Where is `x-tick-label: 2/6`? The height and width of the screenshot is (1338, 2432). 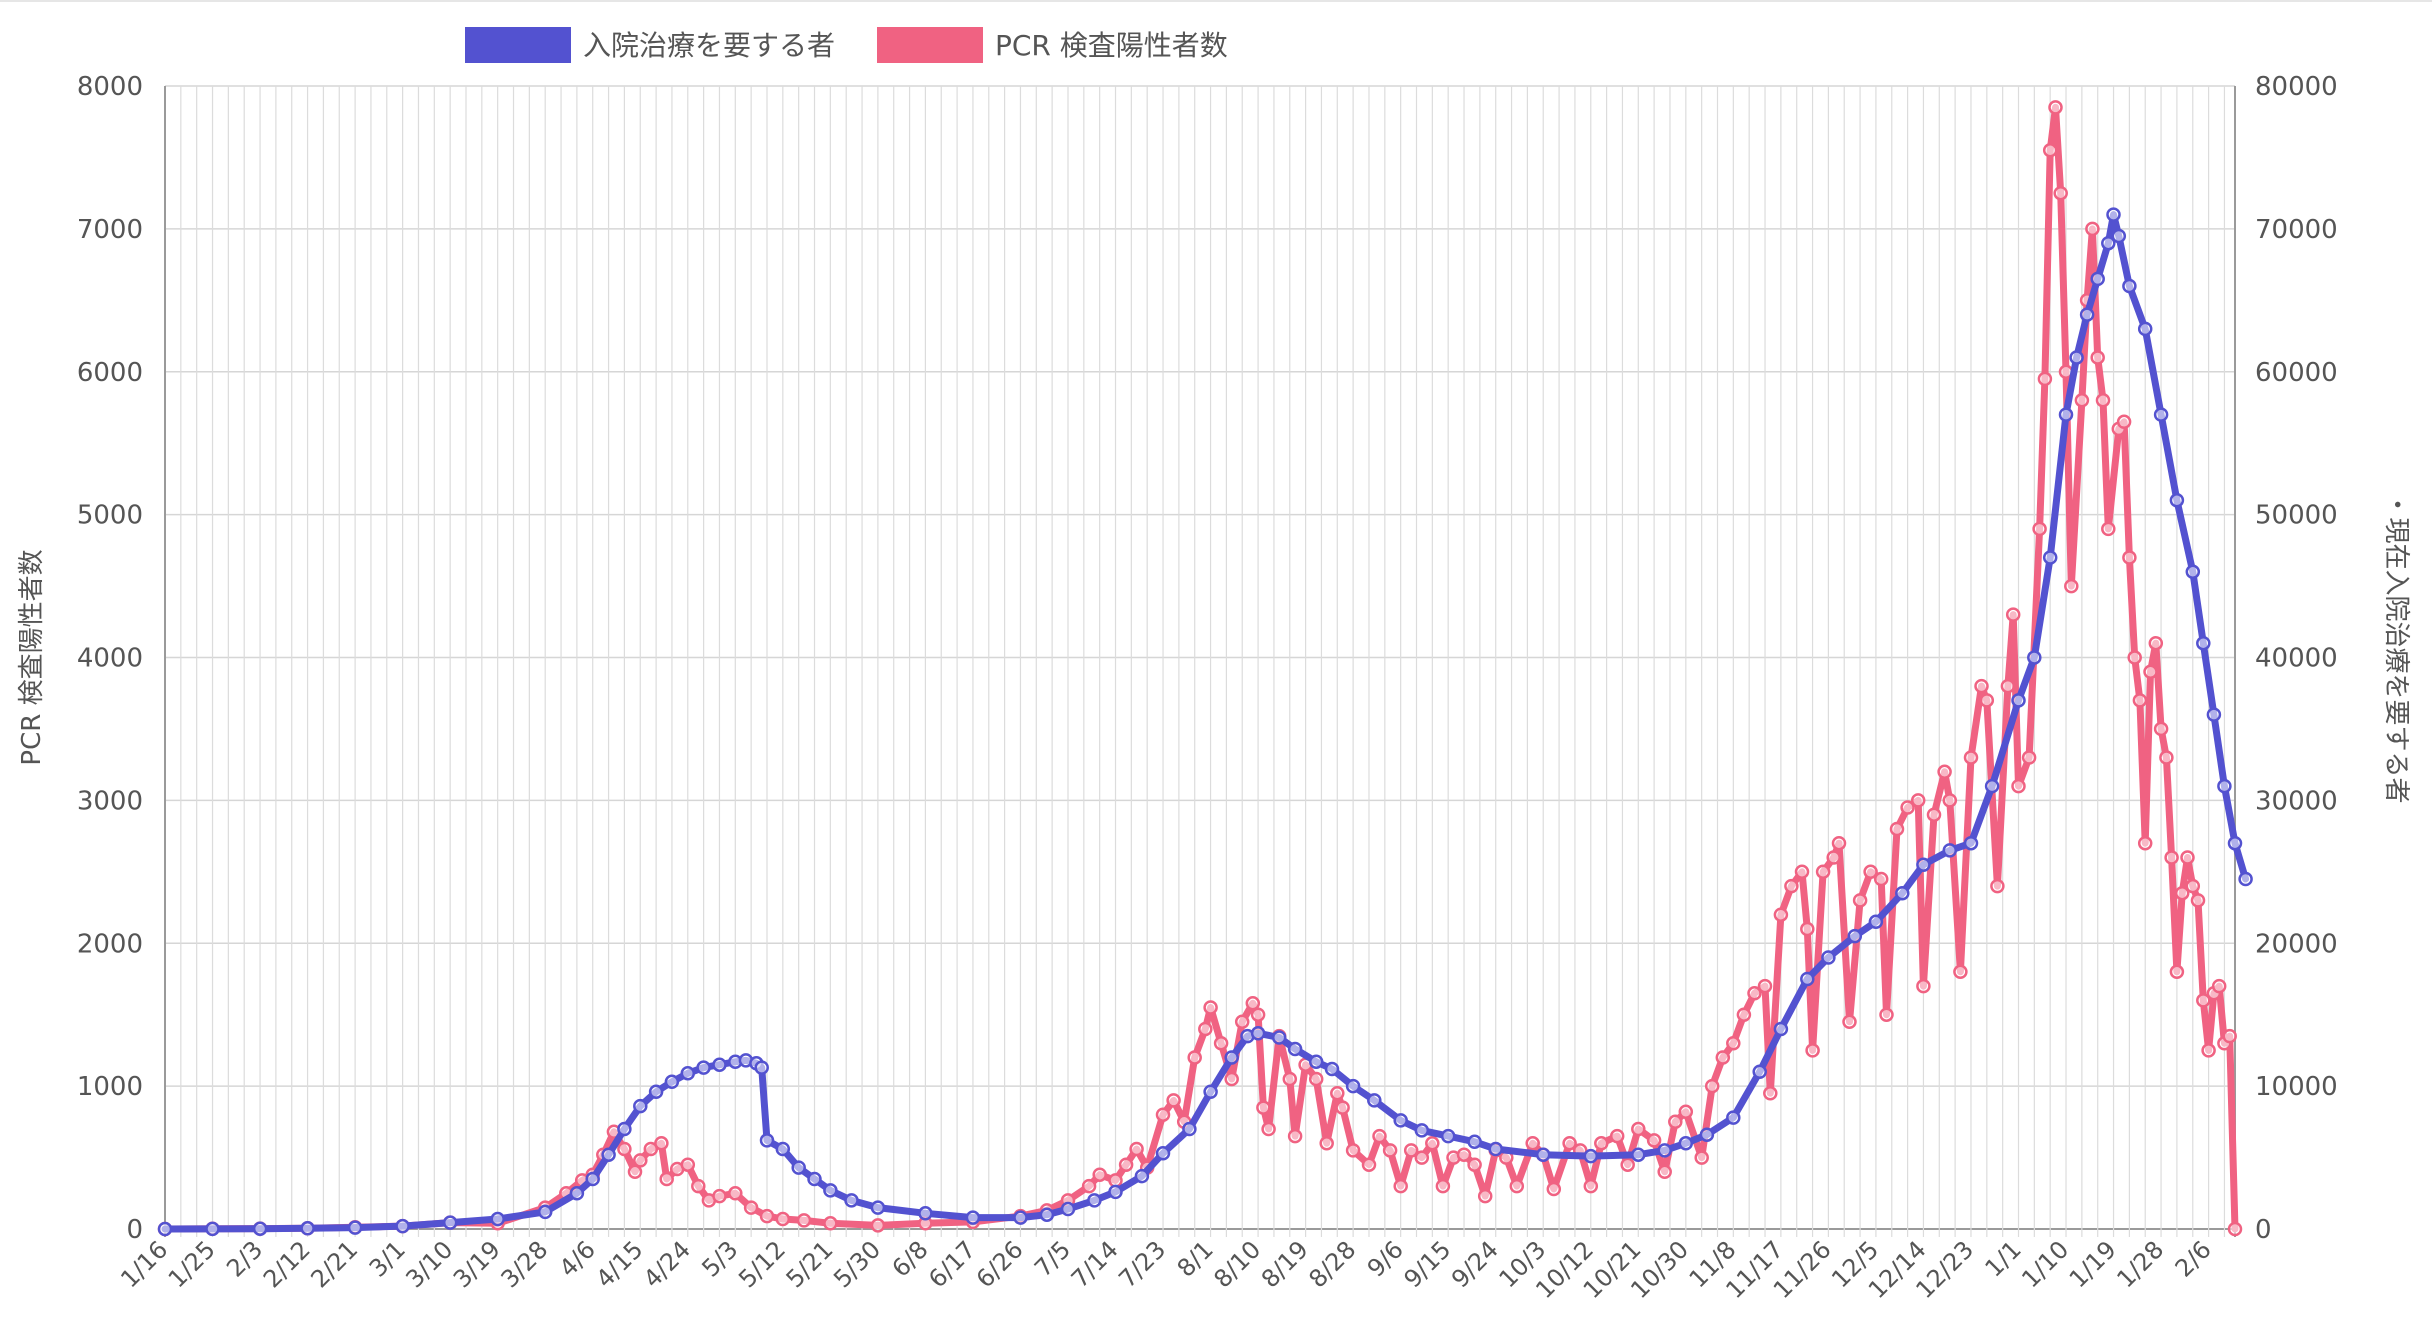
x-tick-label: 2/6 is located at coordinates (2193, 1258).